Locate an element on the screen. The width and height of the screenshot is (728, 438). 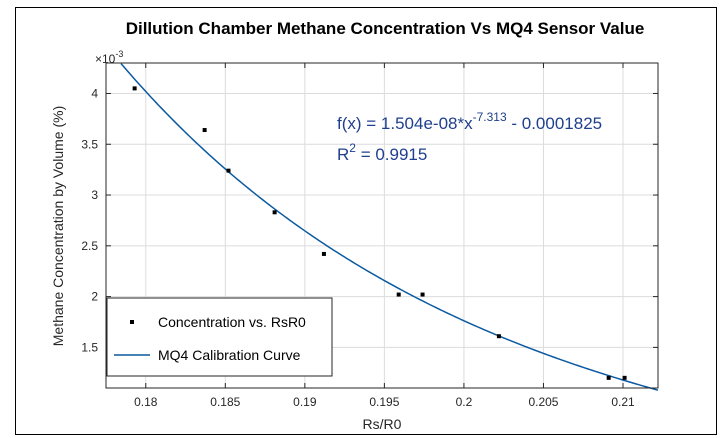
x-tick-label: 0.185 is located at coordinates (225, 402).